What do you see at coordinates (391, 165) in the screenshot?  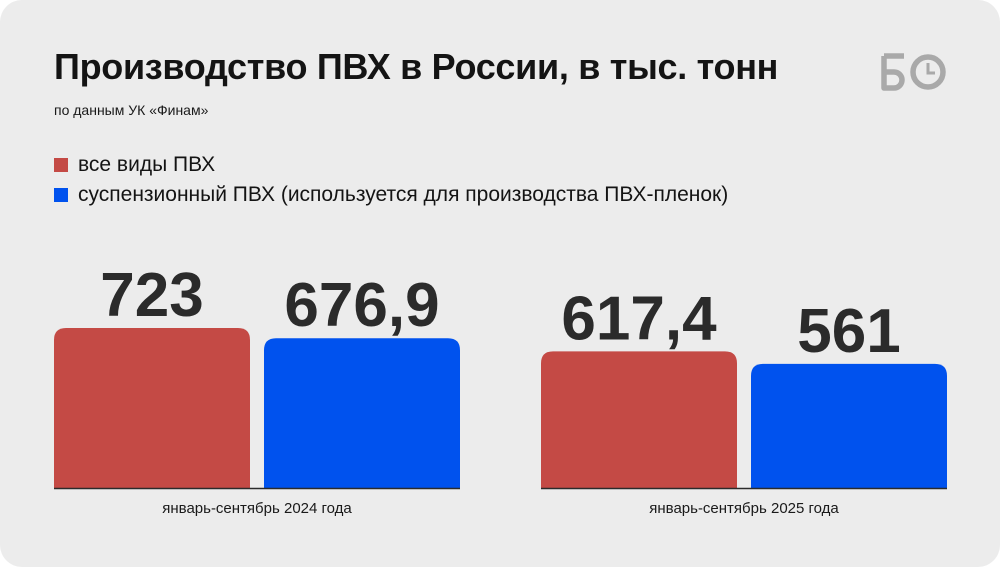 I see `legend-item-all: все виды ПВХ` at bounding box center [391, 165].